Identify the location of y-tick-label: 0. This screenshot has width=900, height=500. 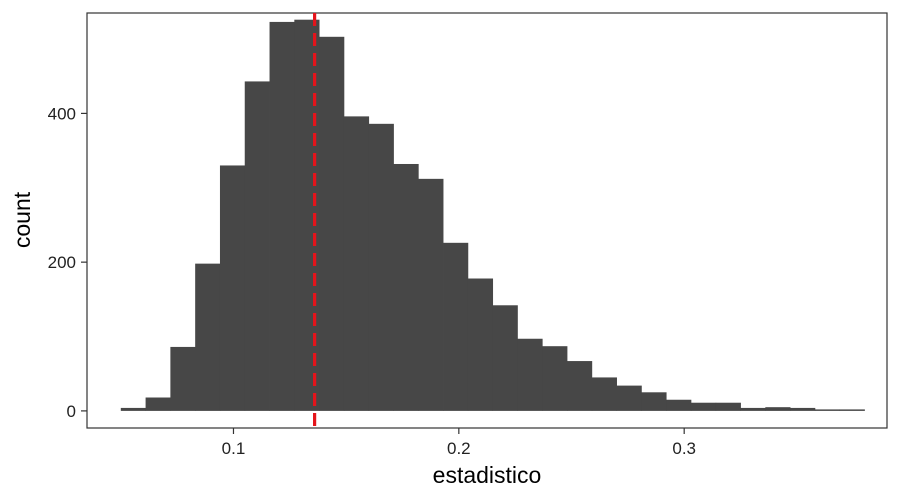
(71, 411).